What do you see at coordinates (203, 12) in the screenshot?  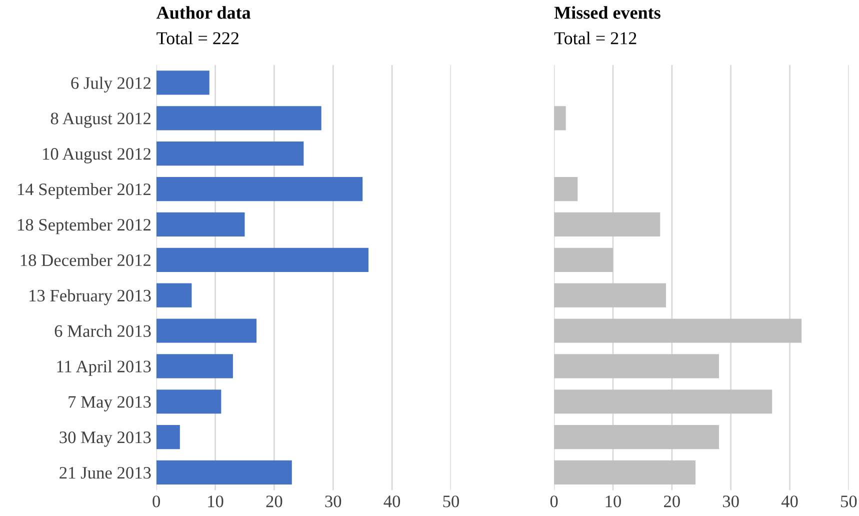 I see `chart-title: Author data` at bounding box center [203, 12].